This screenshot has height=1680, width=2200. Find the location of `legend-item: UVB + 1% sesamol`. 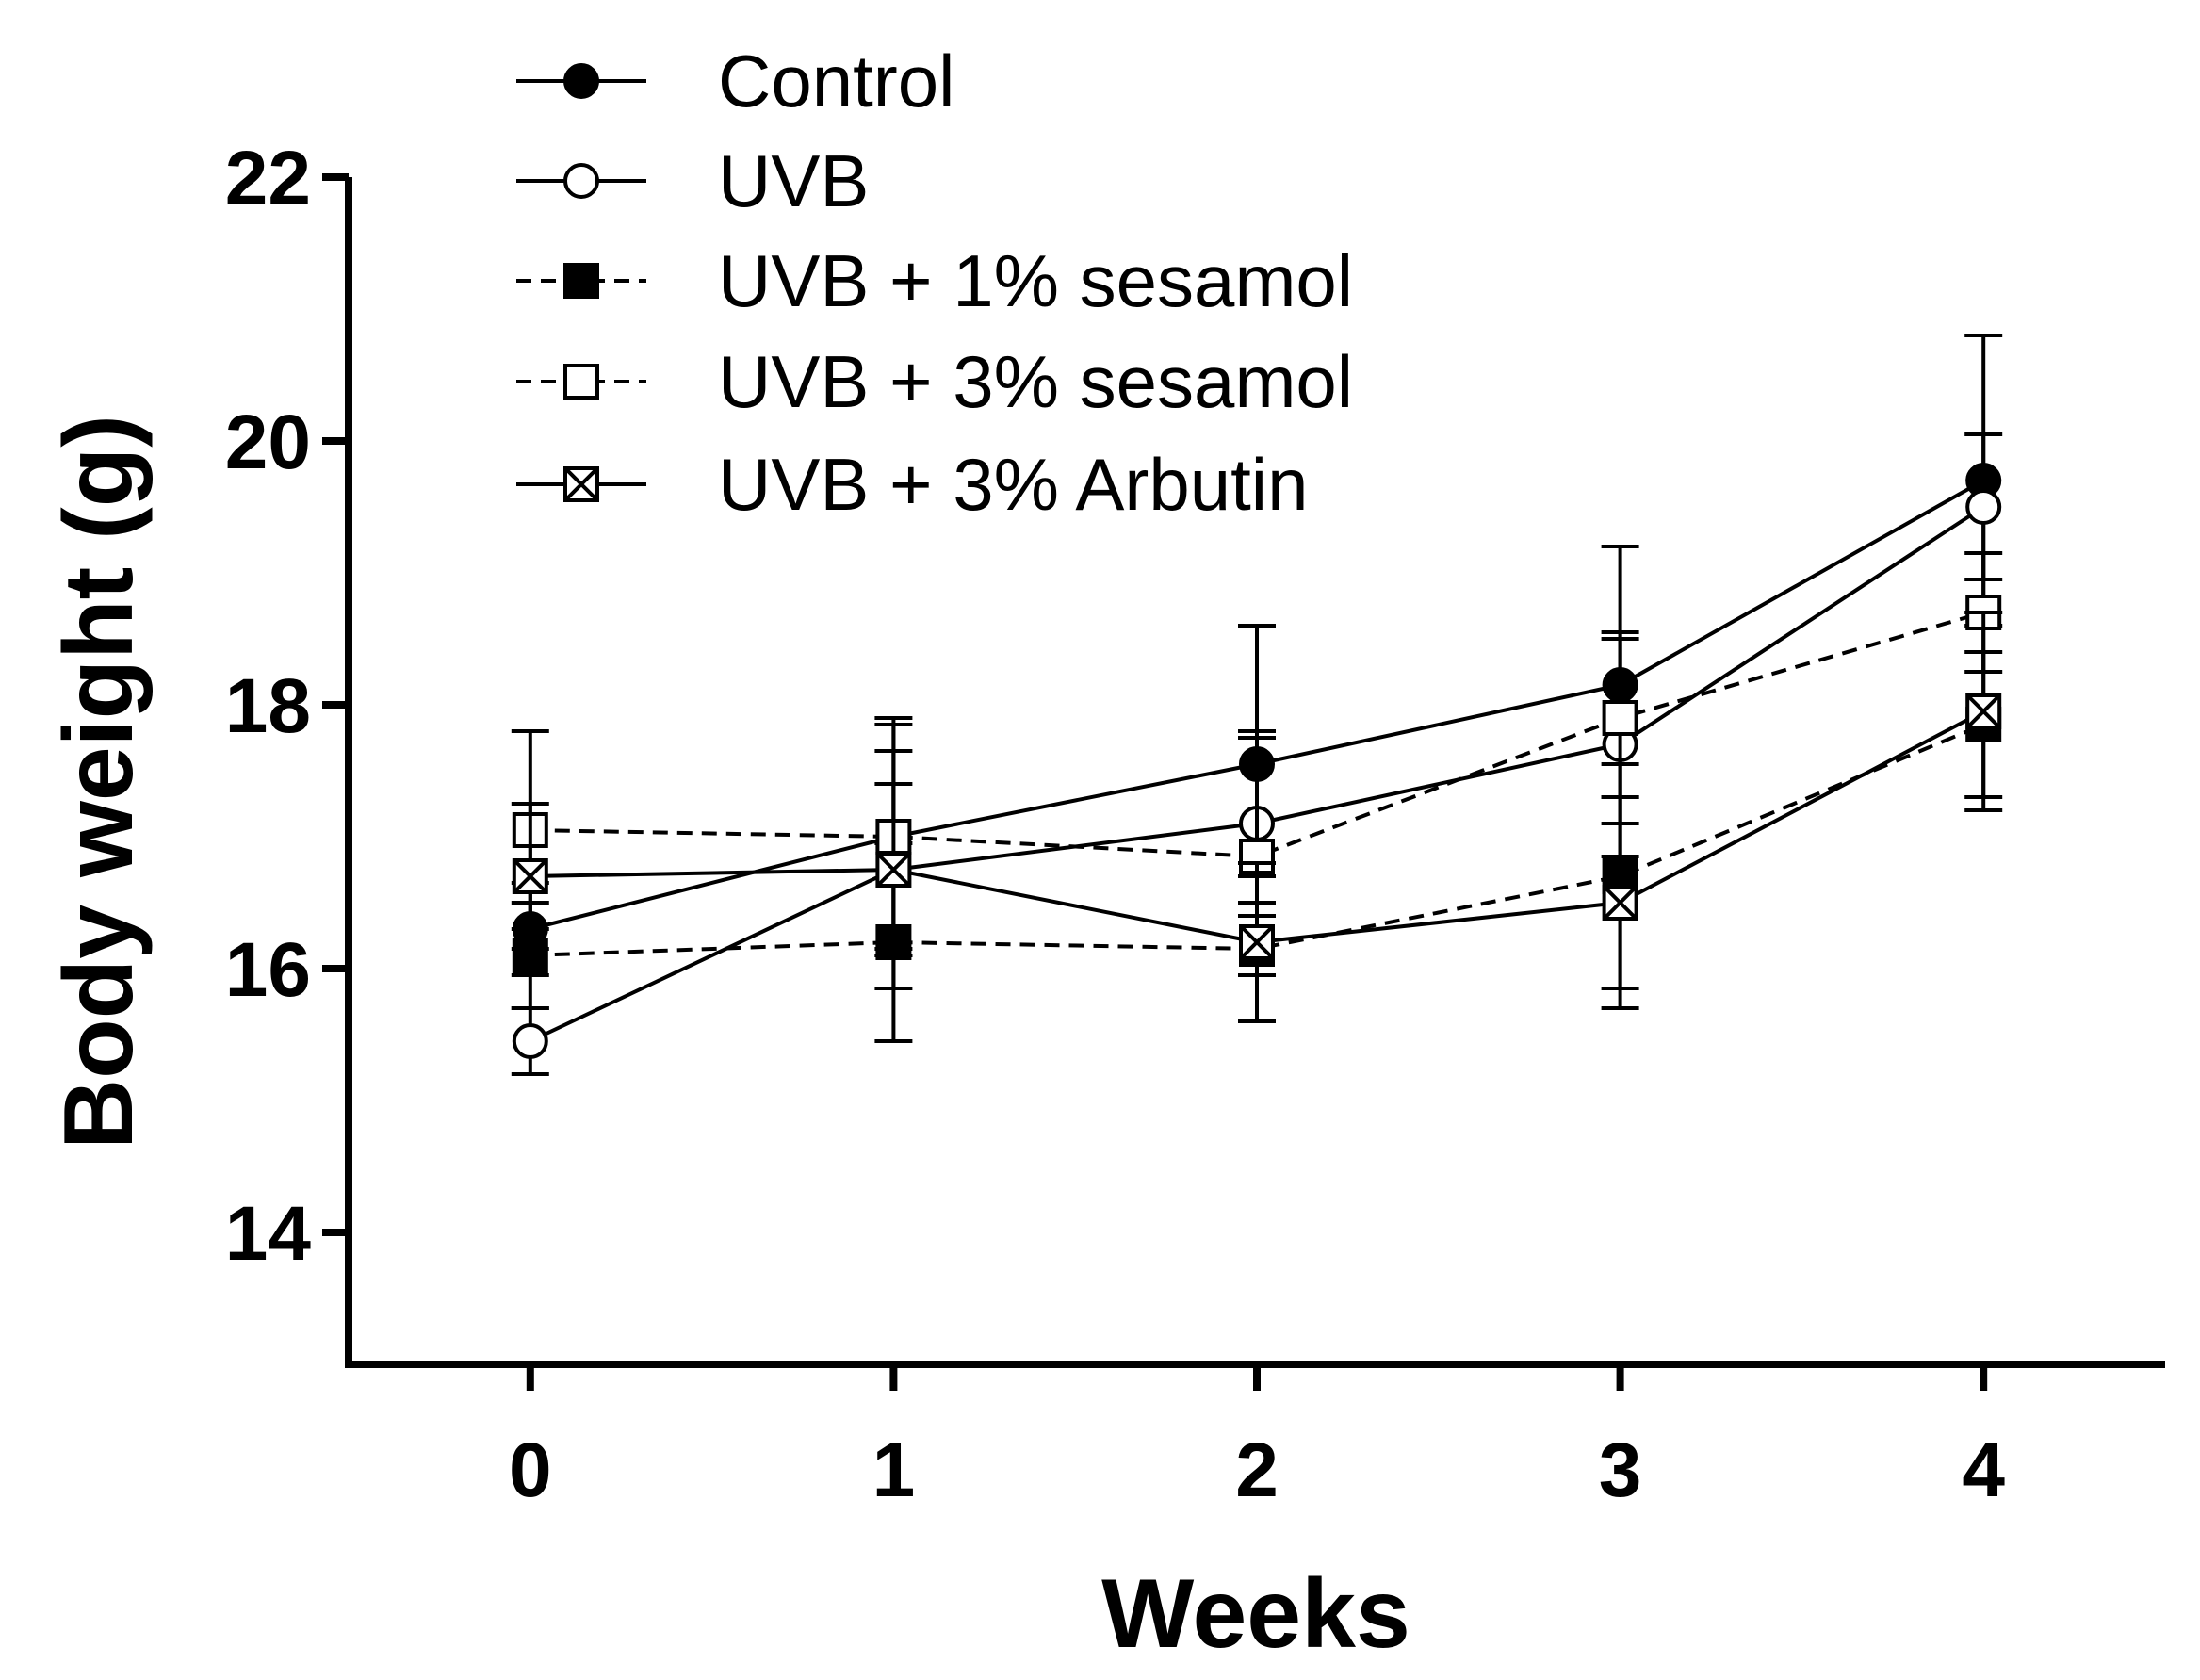

legend-item: UVB + 1% sesamol is located at coordinates (934, 280).